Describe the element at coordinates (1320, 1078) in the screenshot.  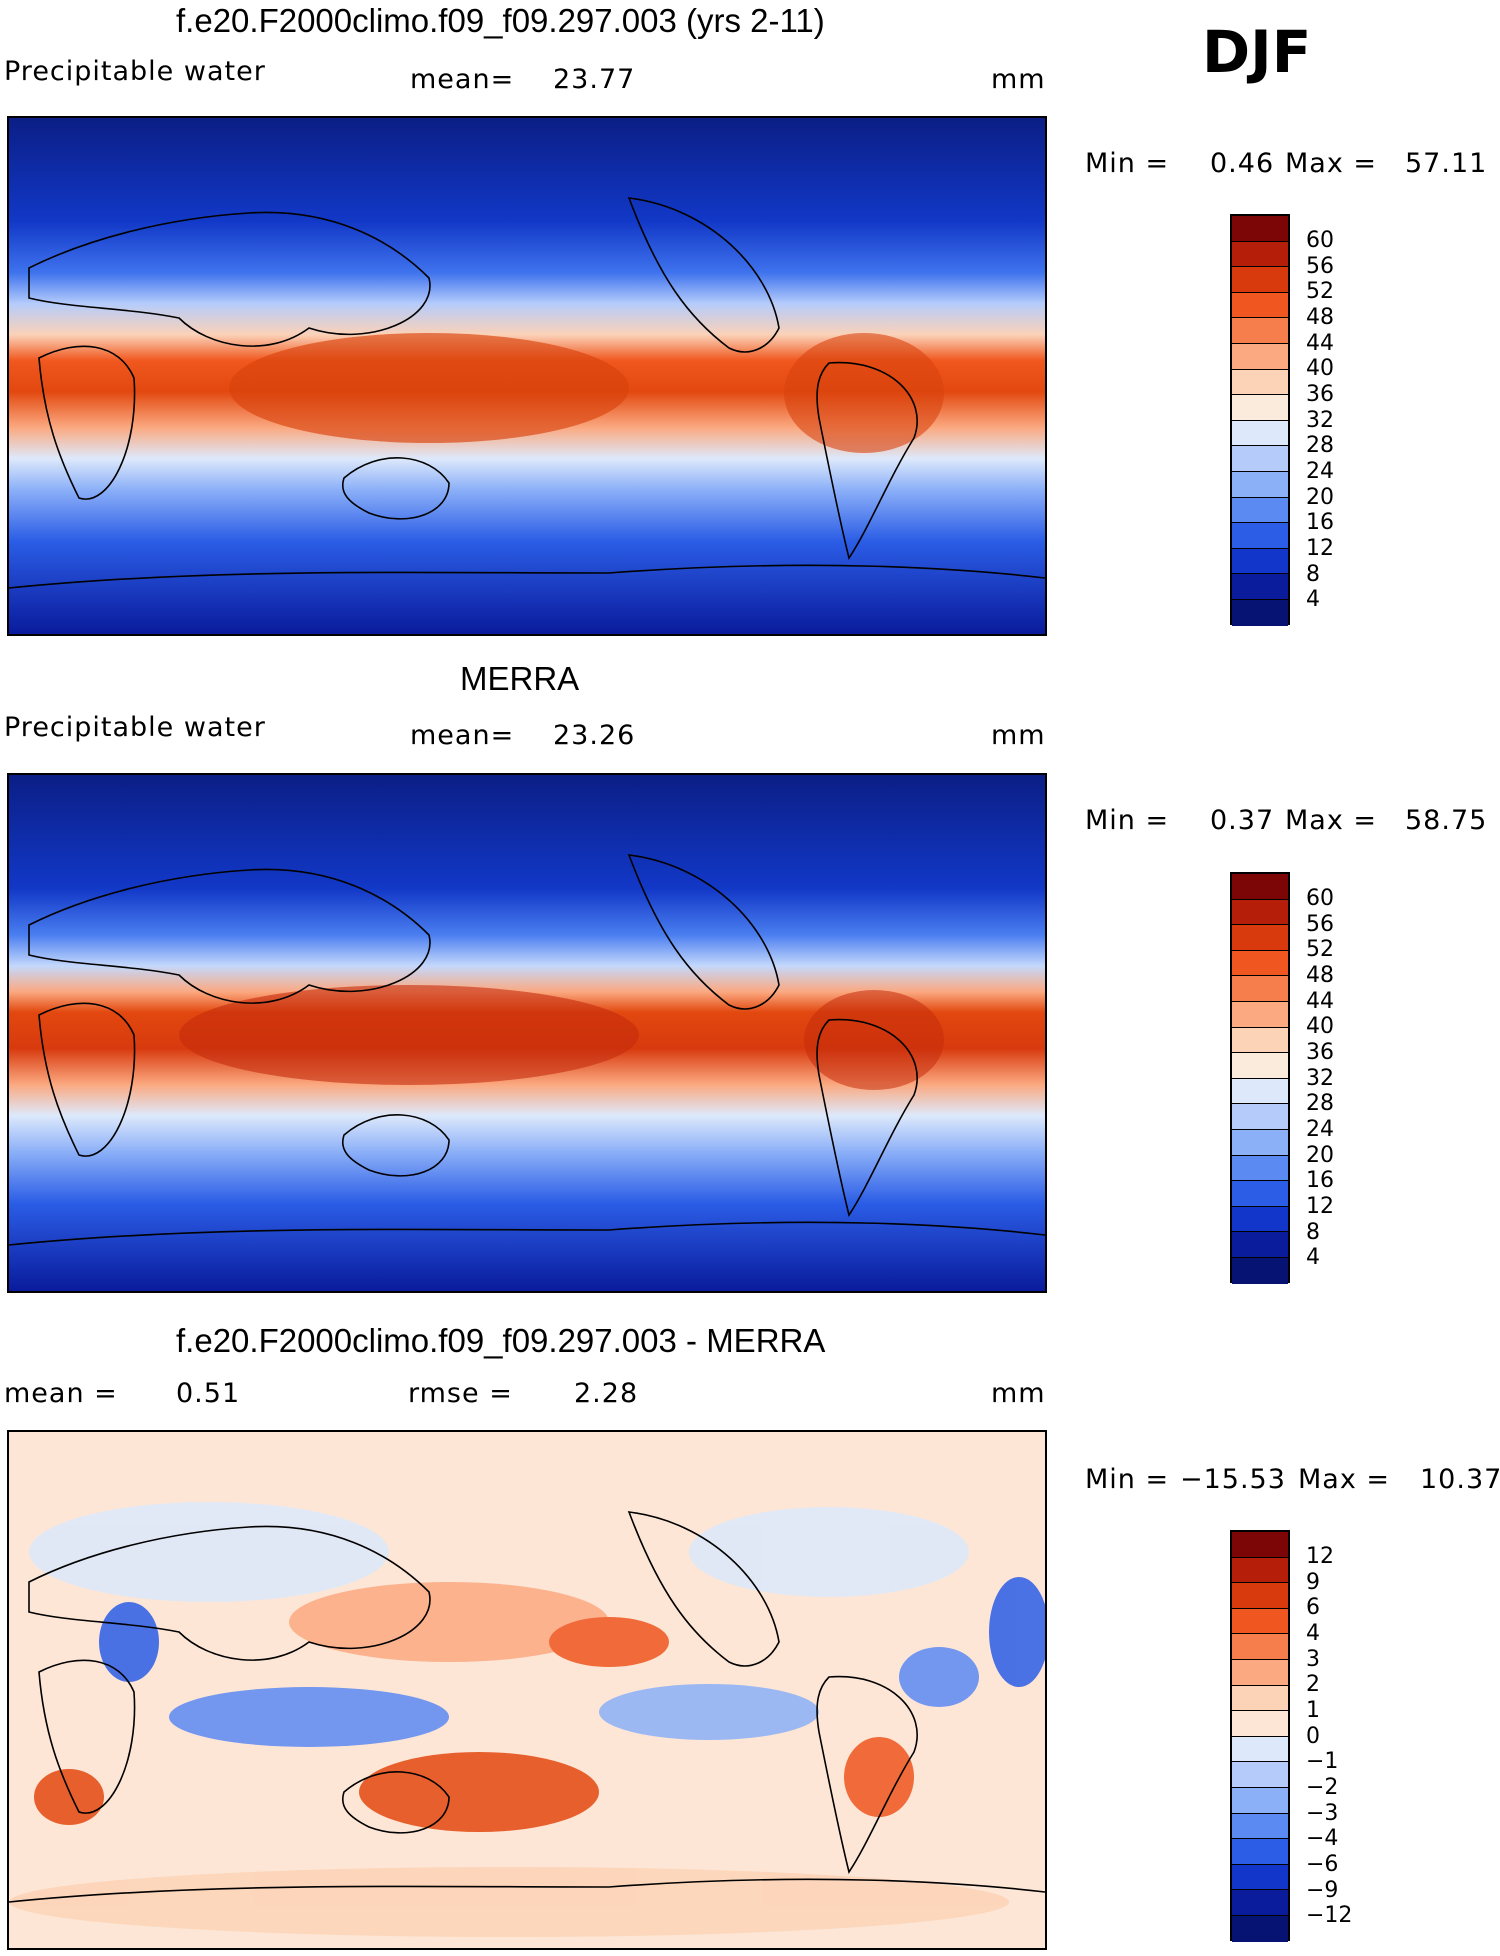
I see `colorbar-tick: 32` at that location.